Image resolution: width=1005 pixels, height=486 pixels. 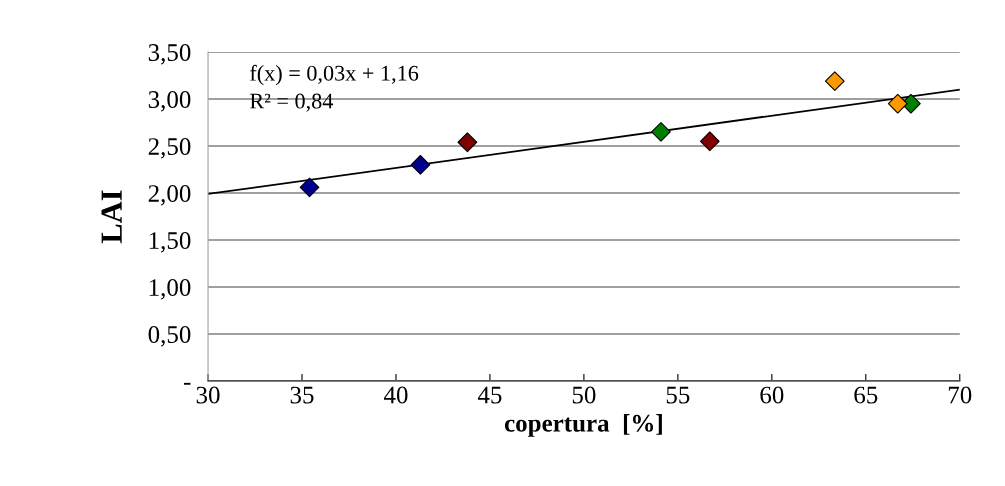 I want to click on x-tick-label: 35, so click(x=302, y=395).